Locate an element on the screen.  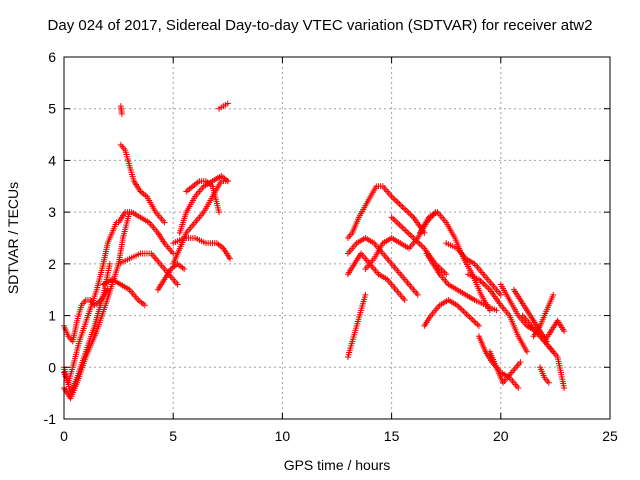
y-tick-label: 0 is located at coordinates (52, 367).